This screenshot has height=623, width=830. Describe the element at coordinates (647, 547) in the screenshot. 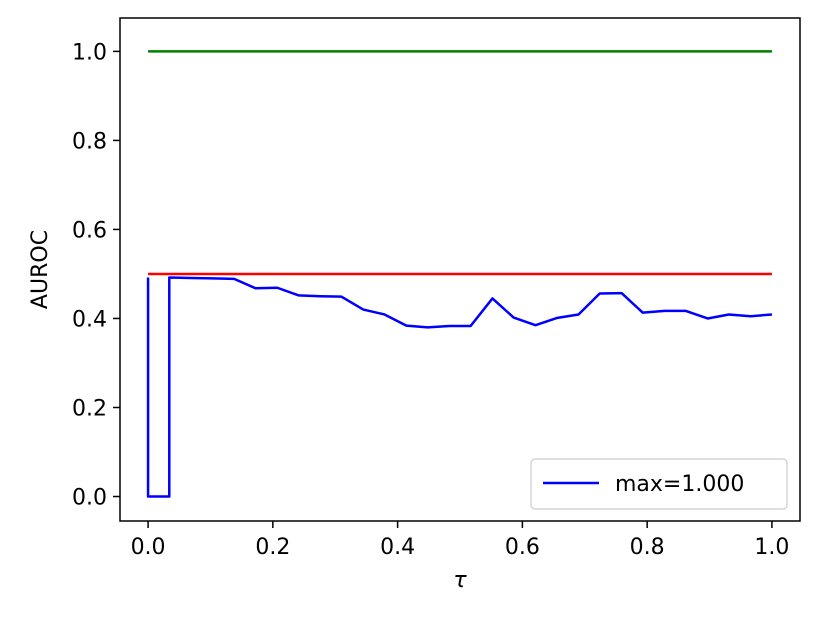

I see `x-tick-label: 0.8` at that location.